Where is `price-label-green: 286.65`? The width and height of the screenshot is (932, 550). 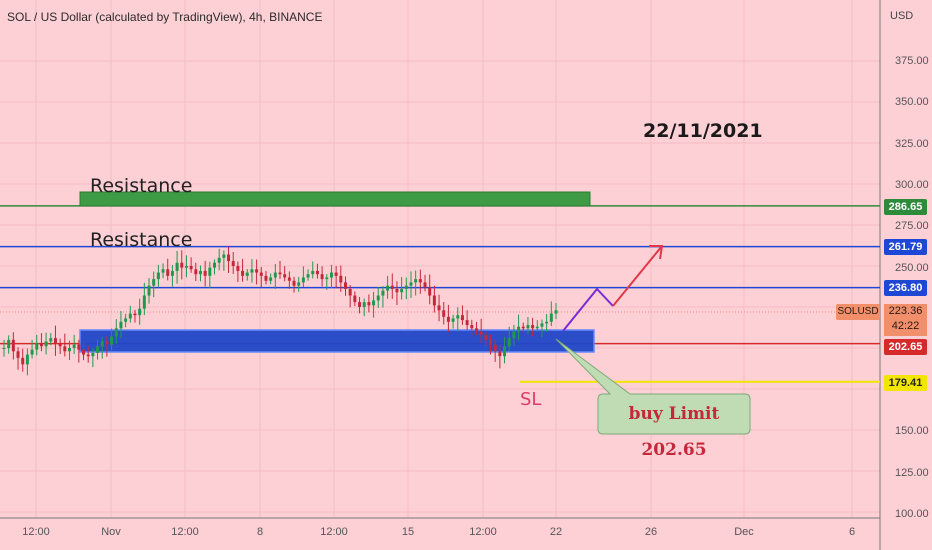 price-label-green: 286.65 is located at coordinates (905, 207).